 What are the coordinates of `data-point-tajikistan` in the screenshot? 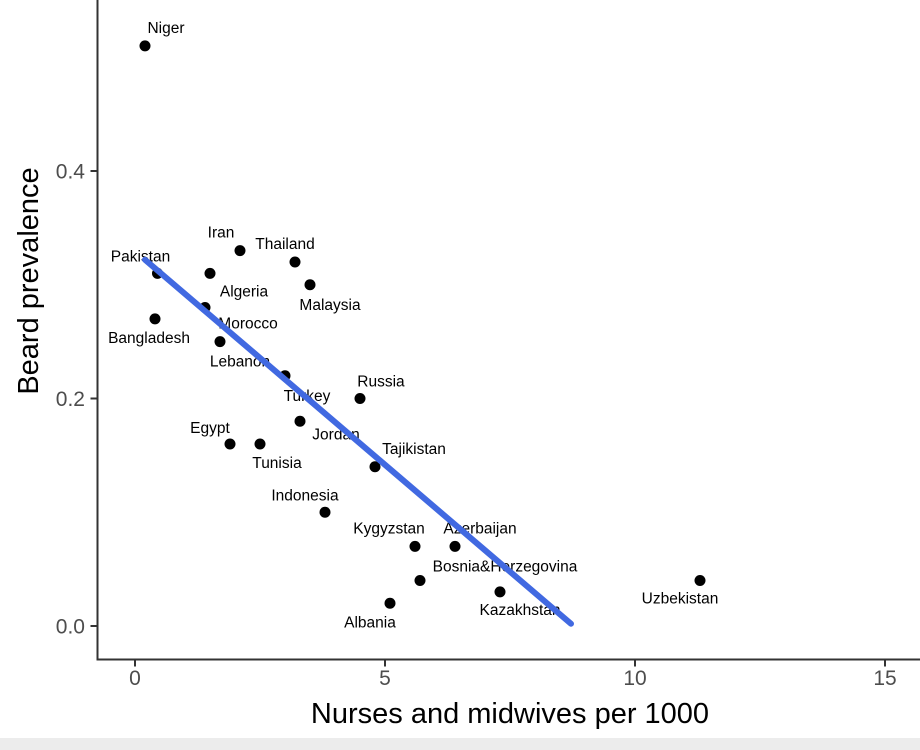 It's located at (375, 467).